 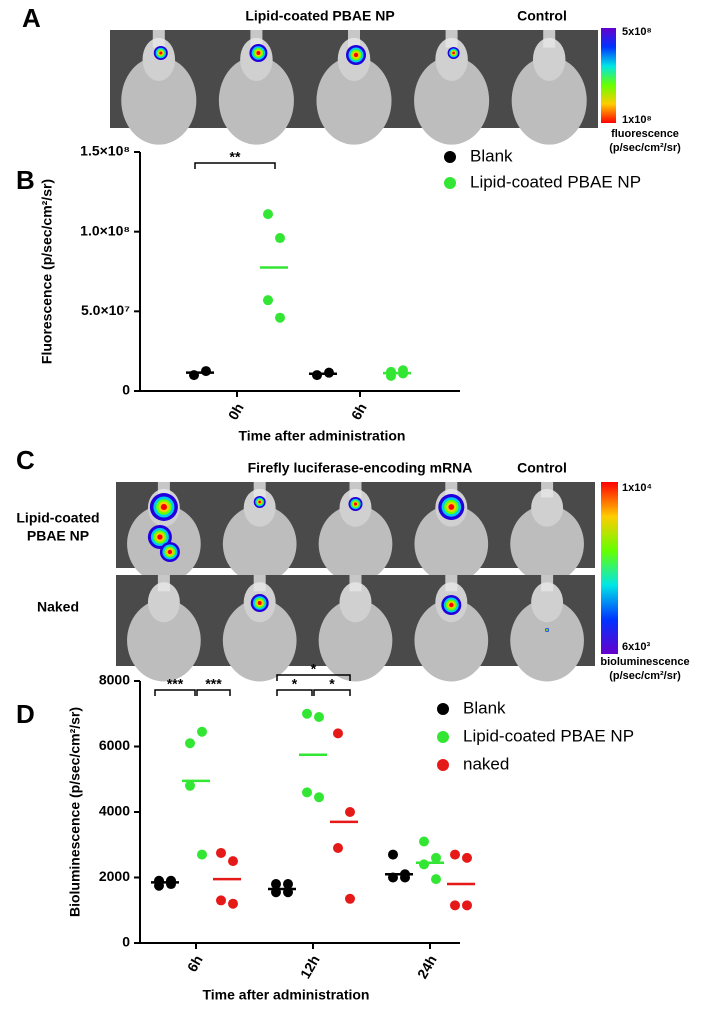 I want to click on colorbar-label: 6x10³, so click(x=636, y=647).